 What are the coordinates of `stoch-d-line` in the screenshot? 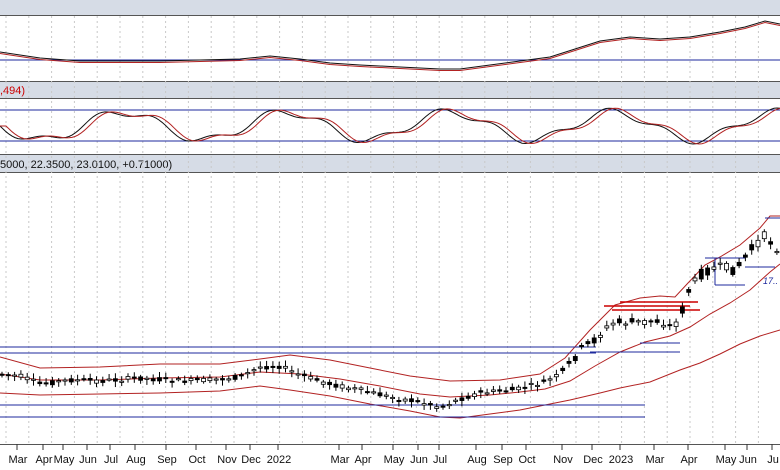 It's located at (390, 126).